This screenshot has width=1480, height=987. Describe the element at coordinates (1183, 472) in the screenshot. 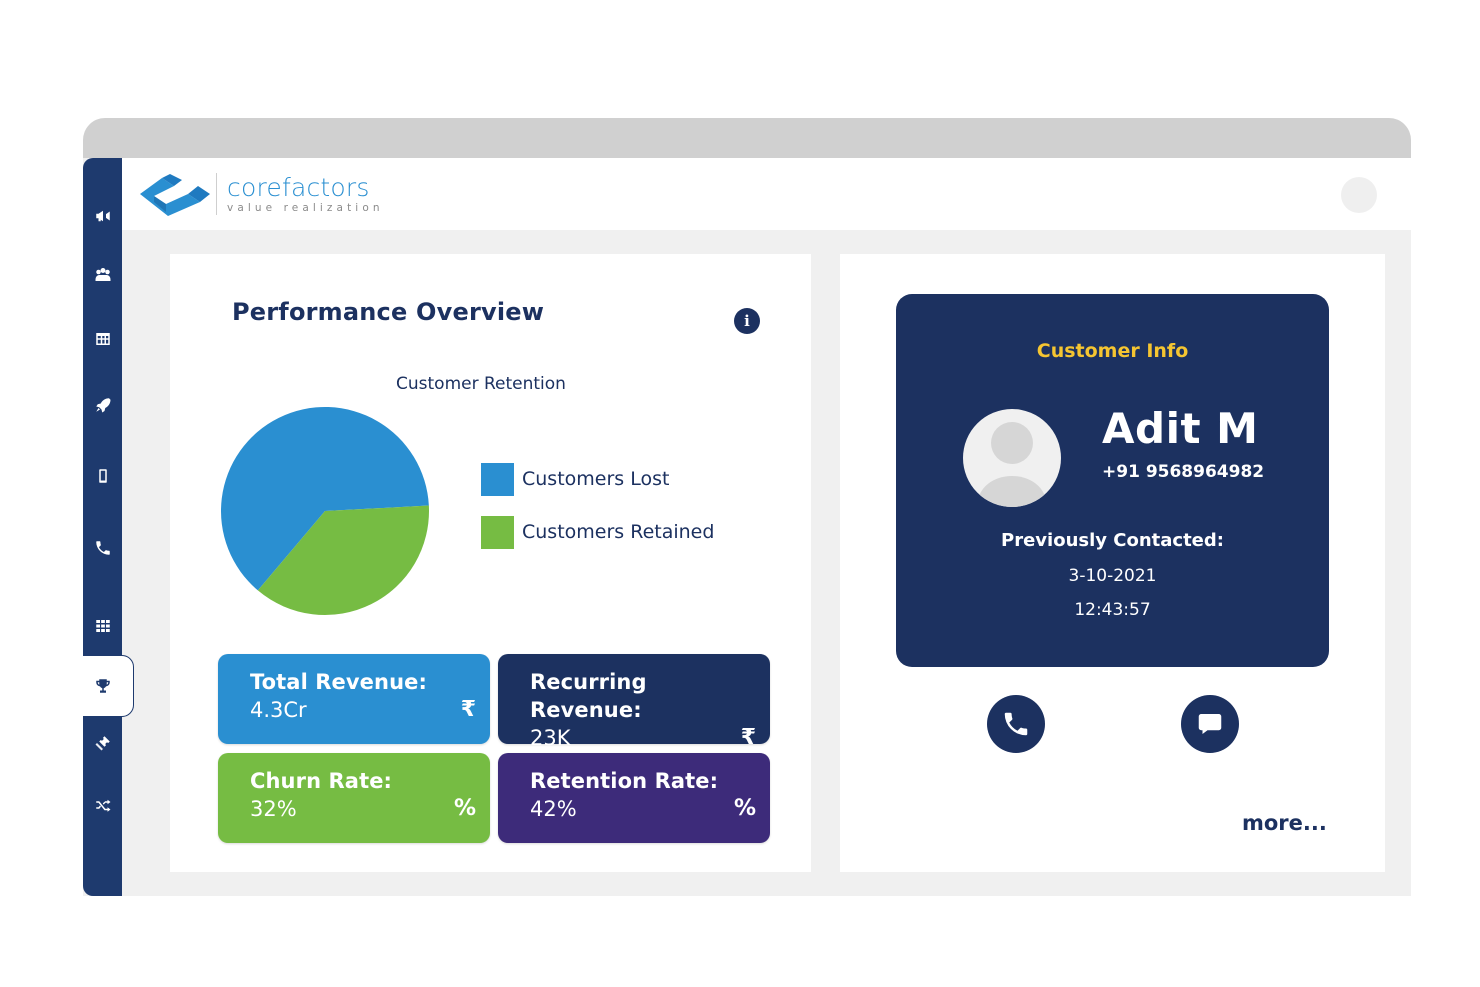

I see `customer-phone: +91 9568964982` at that location.